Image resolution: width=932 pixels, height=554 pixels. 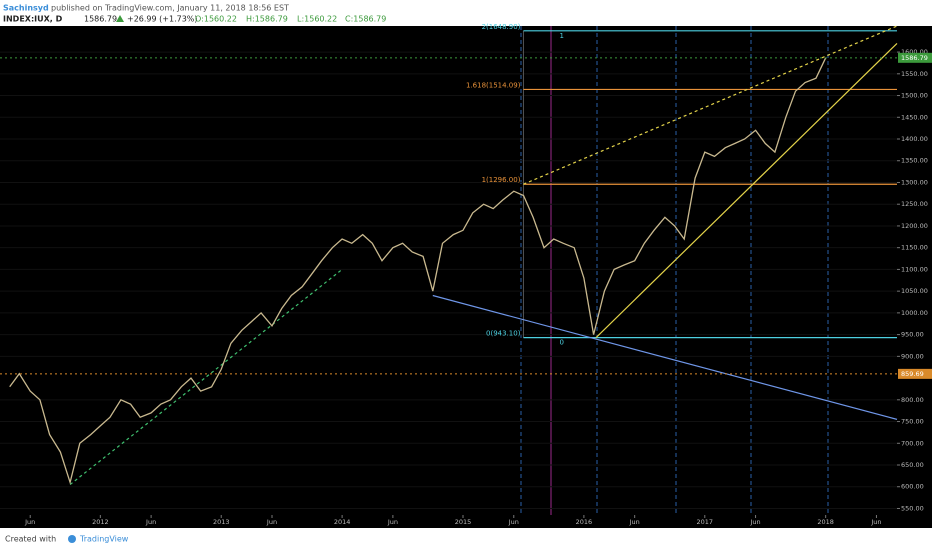 I want to click on x-tick-label: 2015, so click(x=463, y=522).